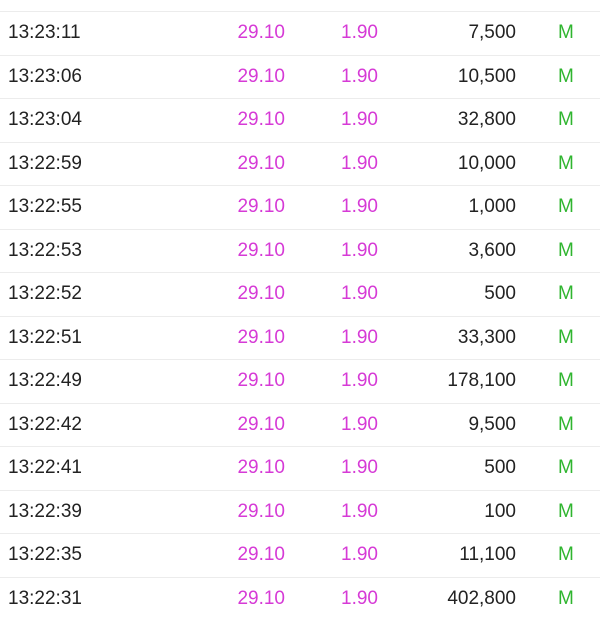 The height and width of the screenshot is (620, 600). I want to click on trade-time: 13:22:41, so click(45, 468).